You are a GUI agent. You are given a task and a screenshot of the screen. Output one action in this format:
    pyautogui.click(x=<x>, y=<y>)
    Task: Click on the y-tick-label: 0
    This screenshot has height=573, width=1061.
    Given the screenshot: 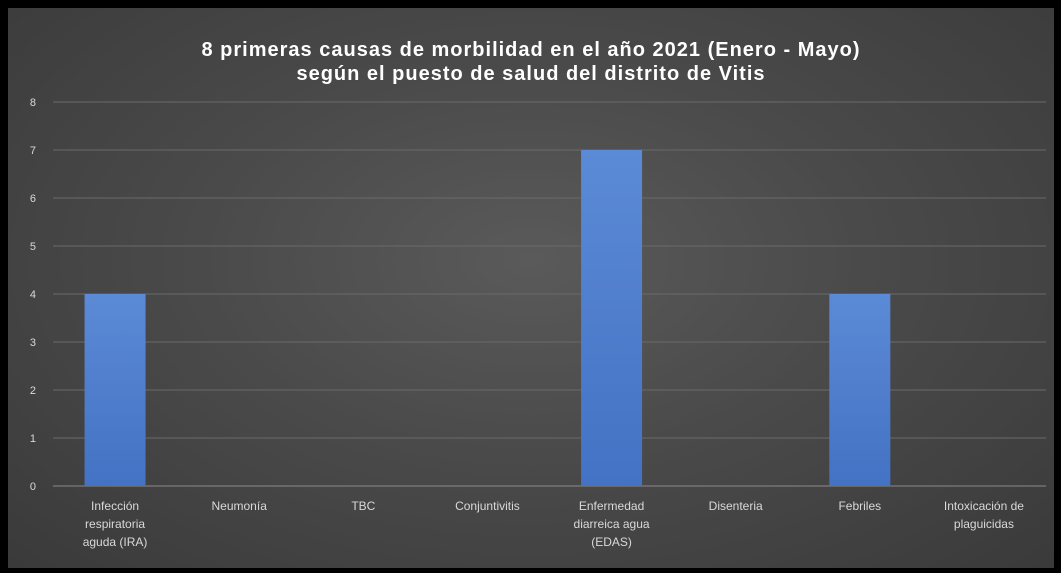 What is the action you would take?
    pyautogui.click(x=33, y=487)
    